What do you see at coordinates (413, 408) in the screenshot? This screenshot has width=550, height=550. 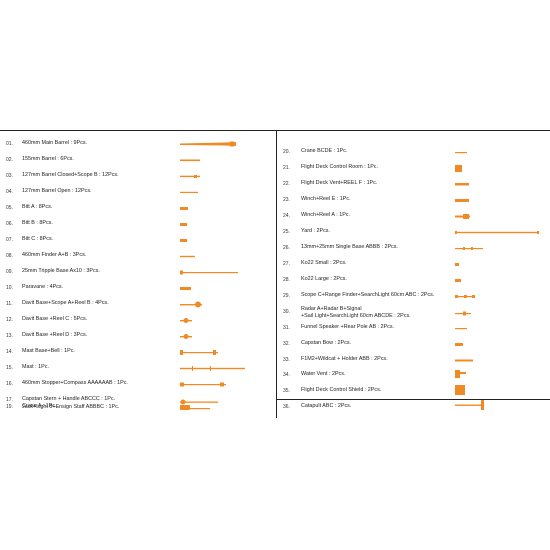 I see `part-row: 36. Catapult ABC : 2Pcs.` at bounding box center [413, 408].